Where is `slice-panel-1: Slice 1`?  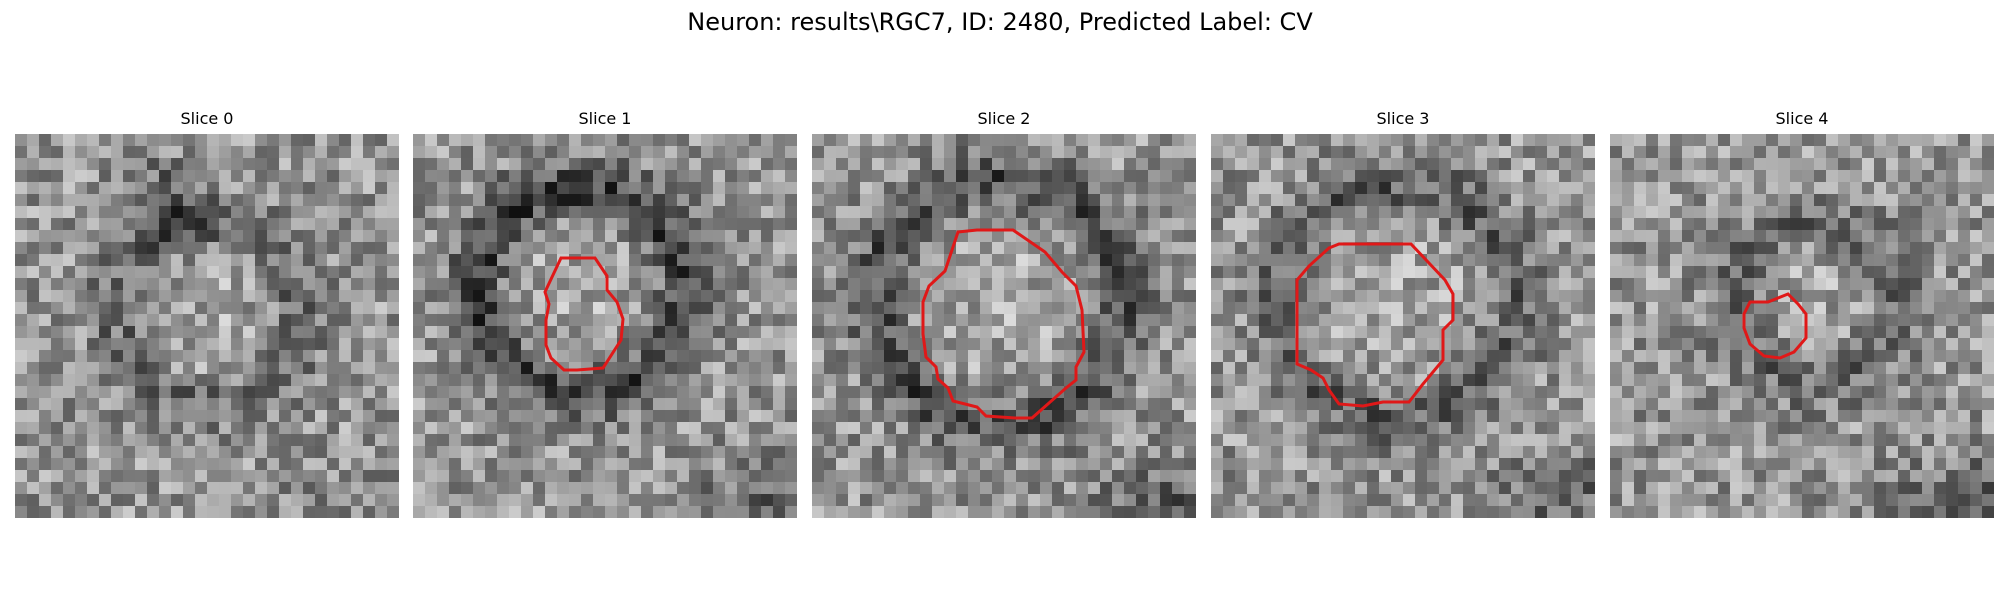 slice-panel-1: Slice 1 is located at coordinates (605, 313).